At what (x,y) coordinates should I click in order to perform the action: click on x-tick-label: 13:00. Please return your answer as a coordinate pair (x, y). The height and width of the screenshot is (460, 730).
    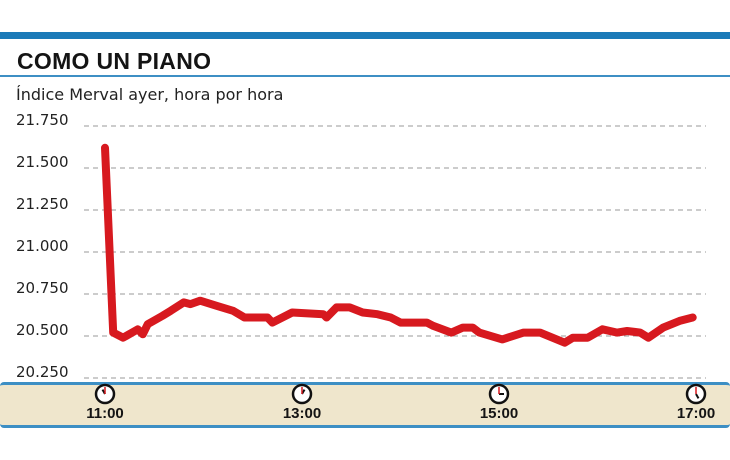
    Looking at the image, I should click on (302, 413).